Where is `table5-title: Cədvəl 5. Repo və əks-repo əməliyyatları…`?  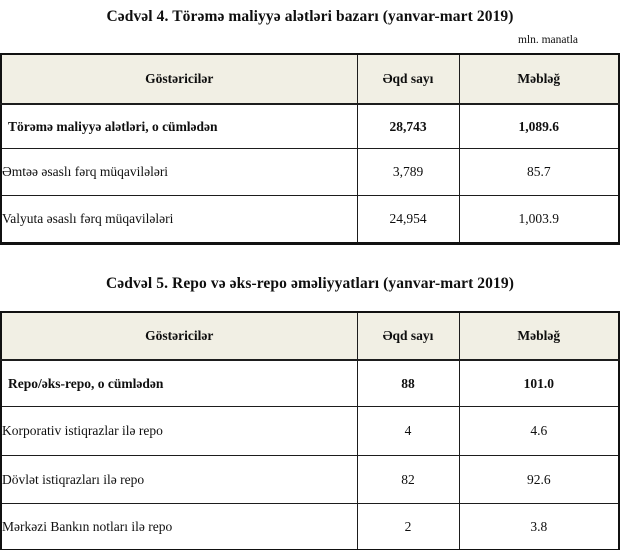 table5-title: Cədvəl 5. Repo və əks-repo əməliyyatları… is located at coordinates (310, 283).